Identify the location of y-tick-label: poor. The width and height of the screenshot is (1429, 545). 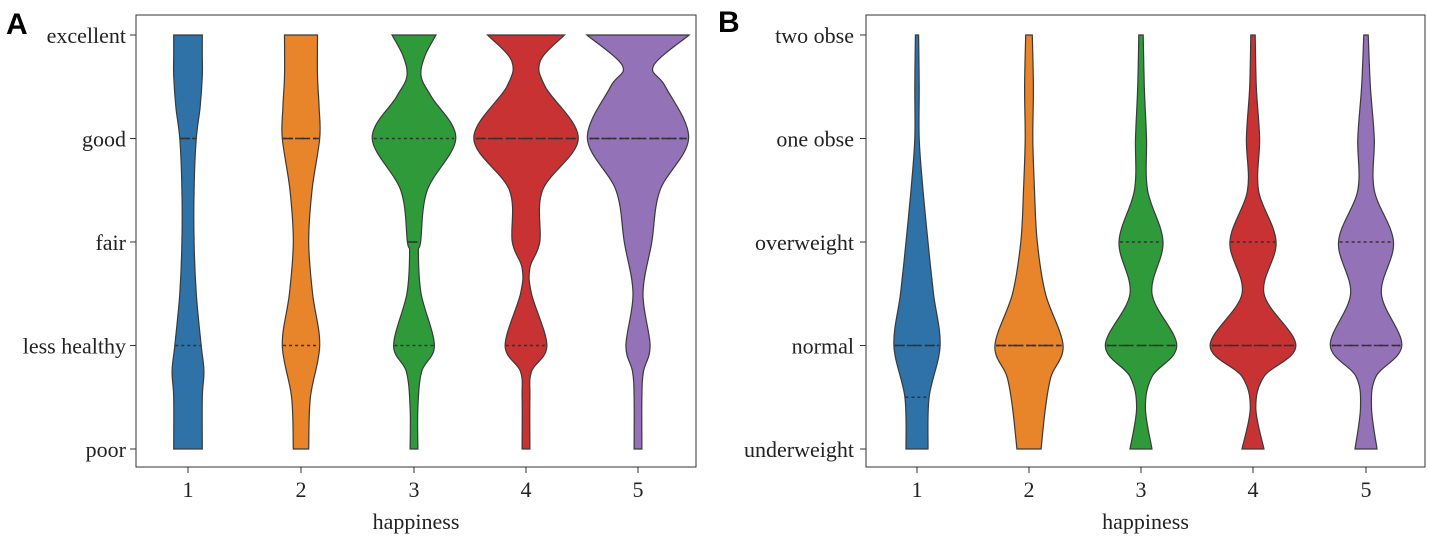
(106, 449).